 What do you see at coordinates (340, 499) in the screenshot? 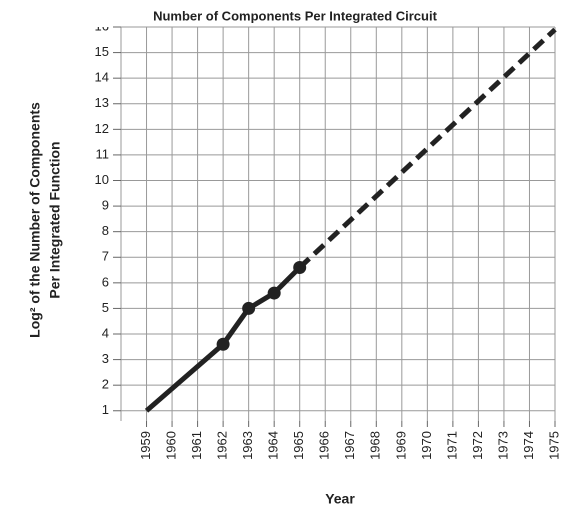
I see `x-axis-label: Year` at bounding box center [340, 499].